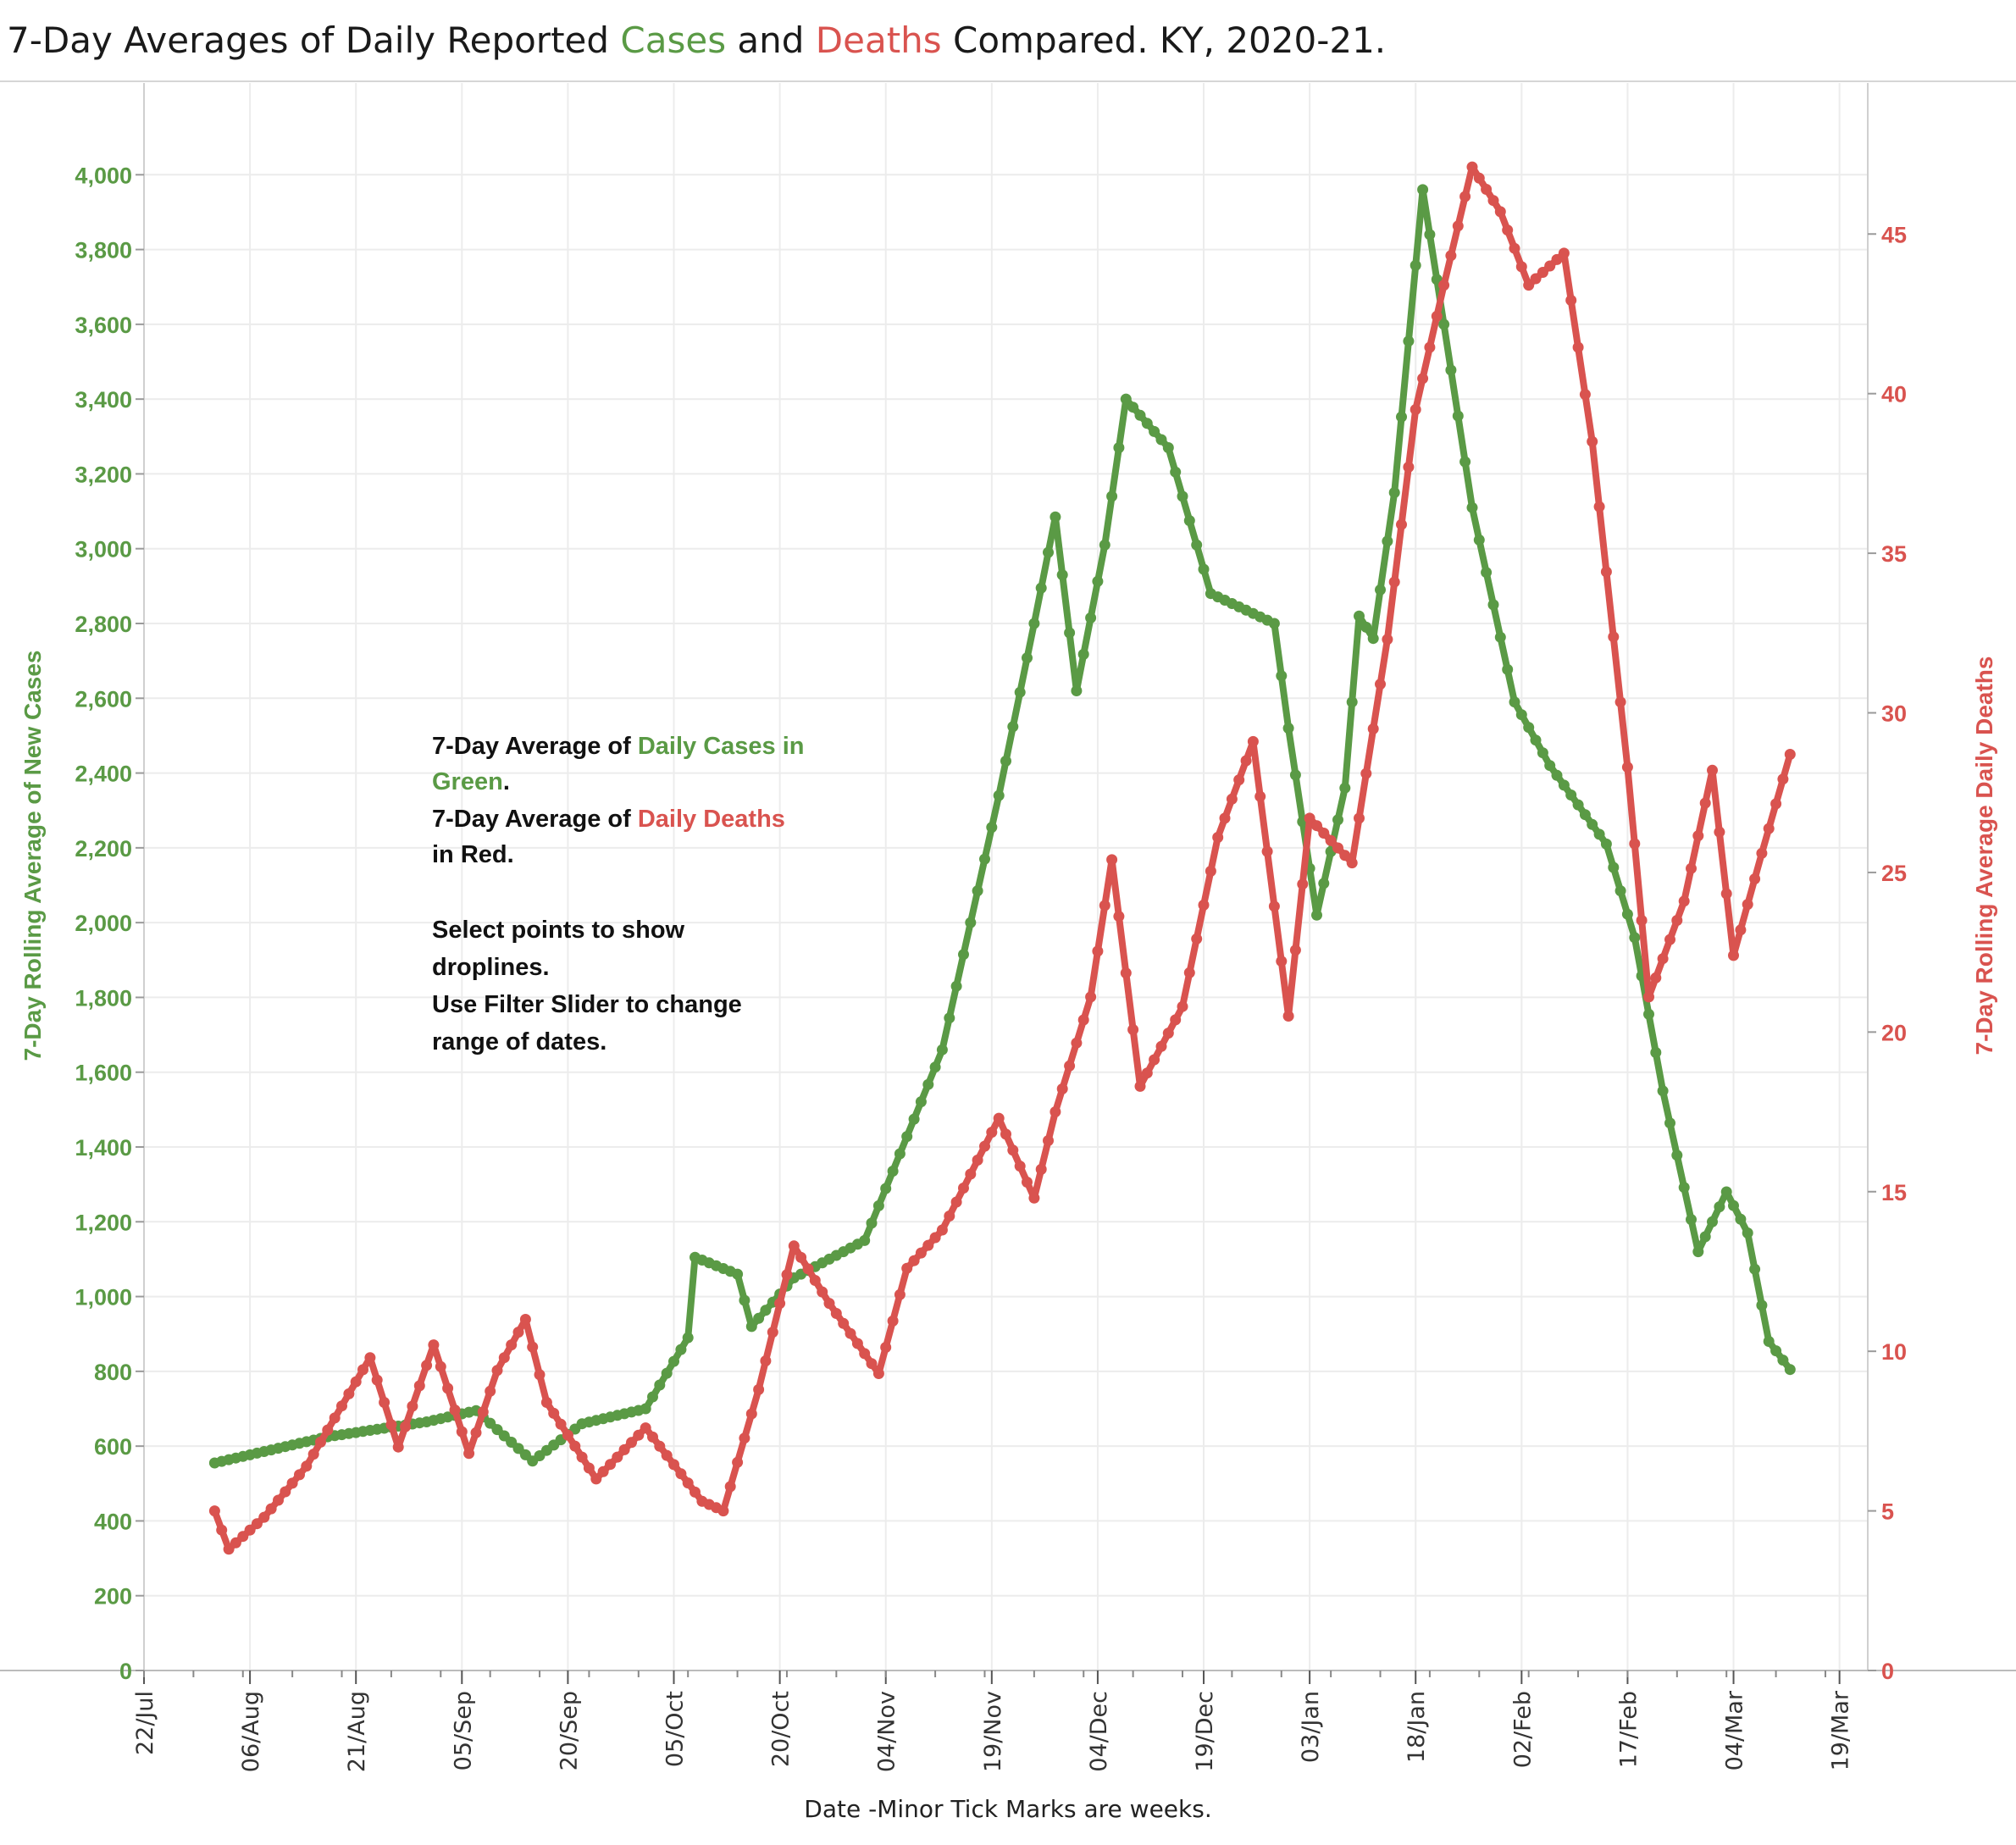 The width and height of the screenshot is (2016, 1845). I want to click on y-tick-label-left: 2,000, so click(103, 923).